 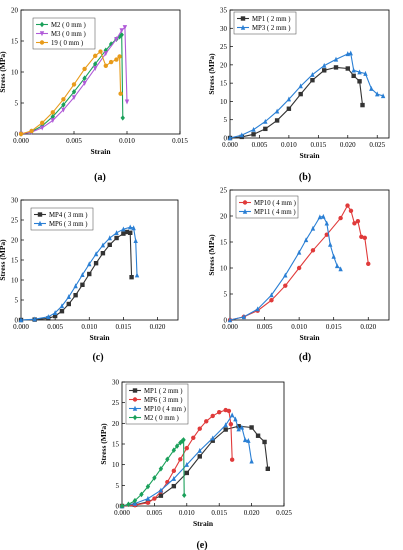 What do you see at coordinates (158, 327) in the screenshot?
I see `x-tick-label-c-4: 0.020` at bounding box center [158, 327].